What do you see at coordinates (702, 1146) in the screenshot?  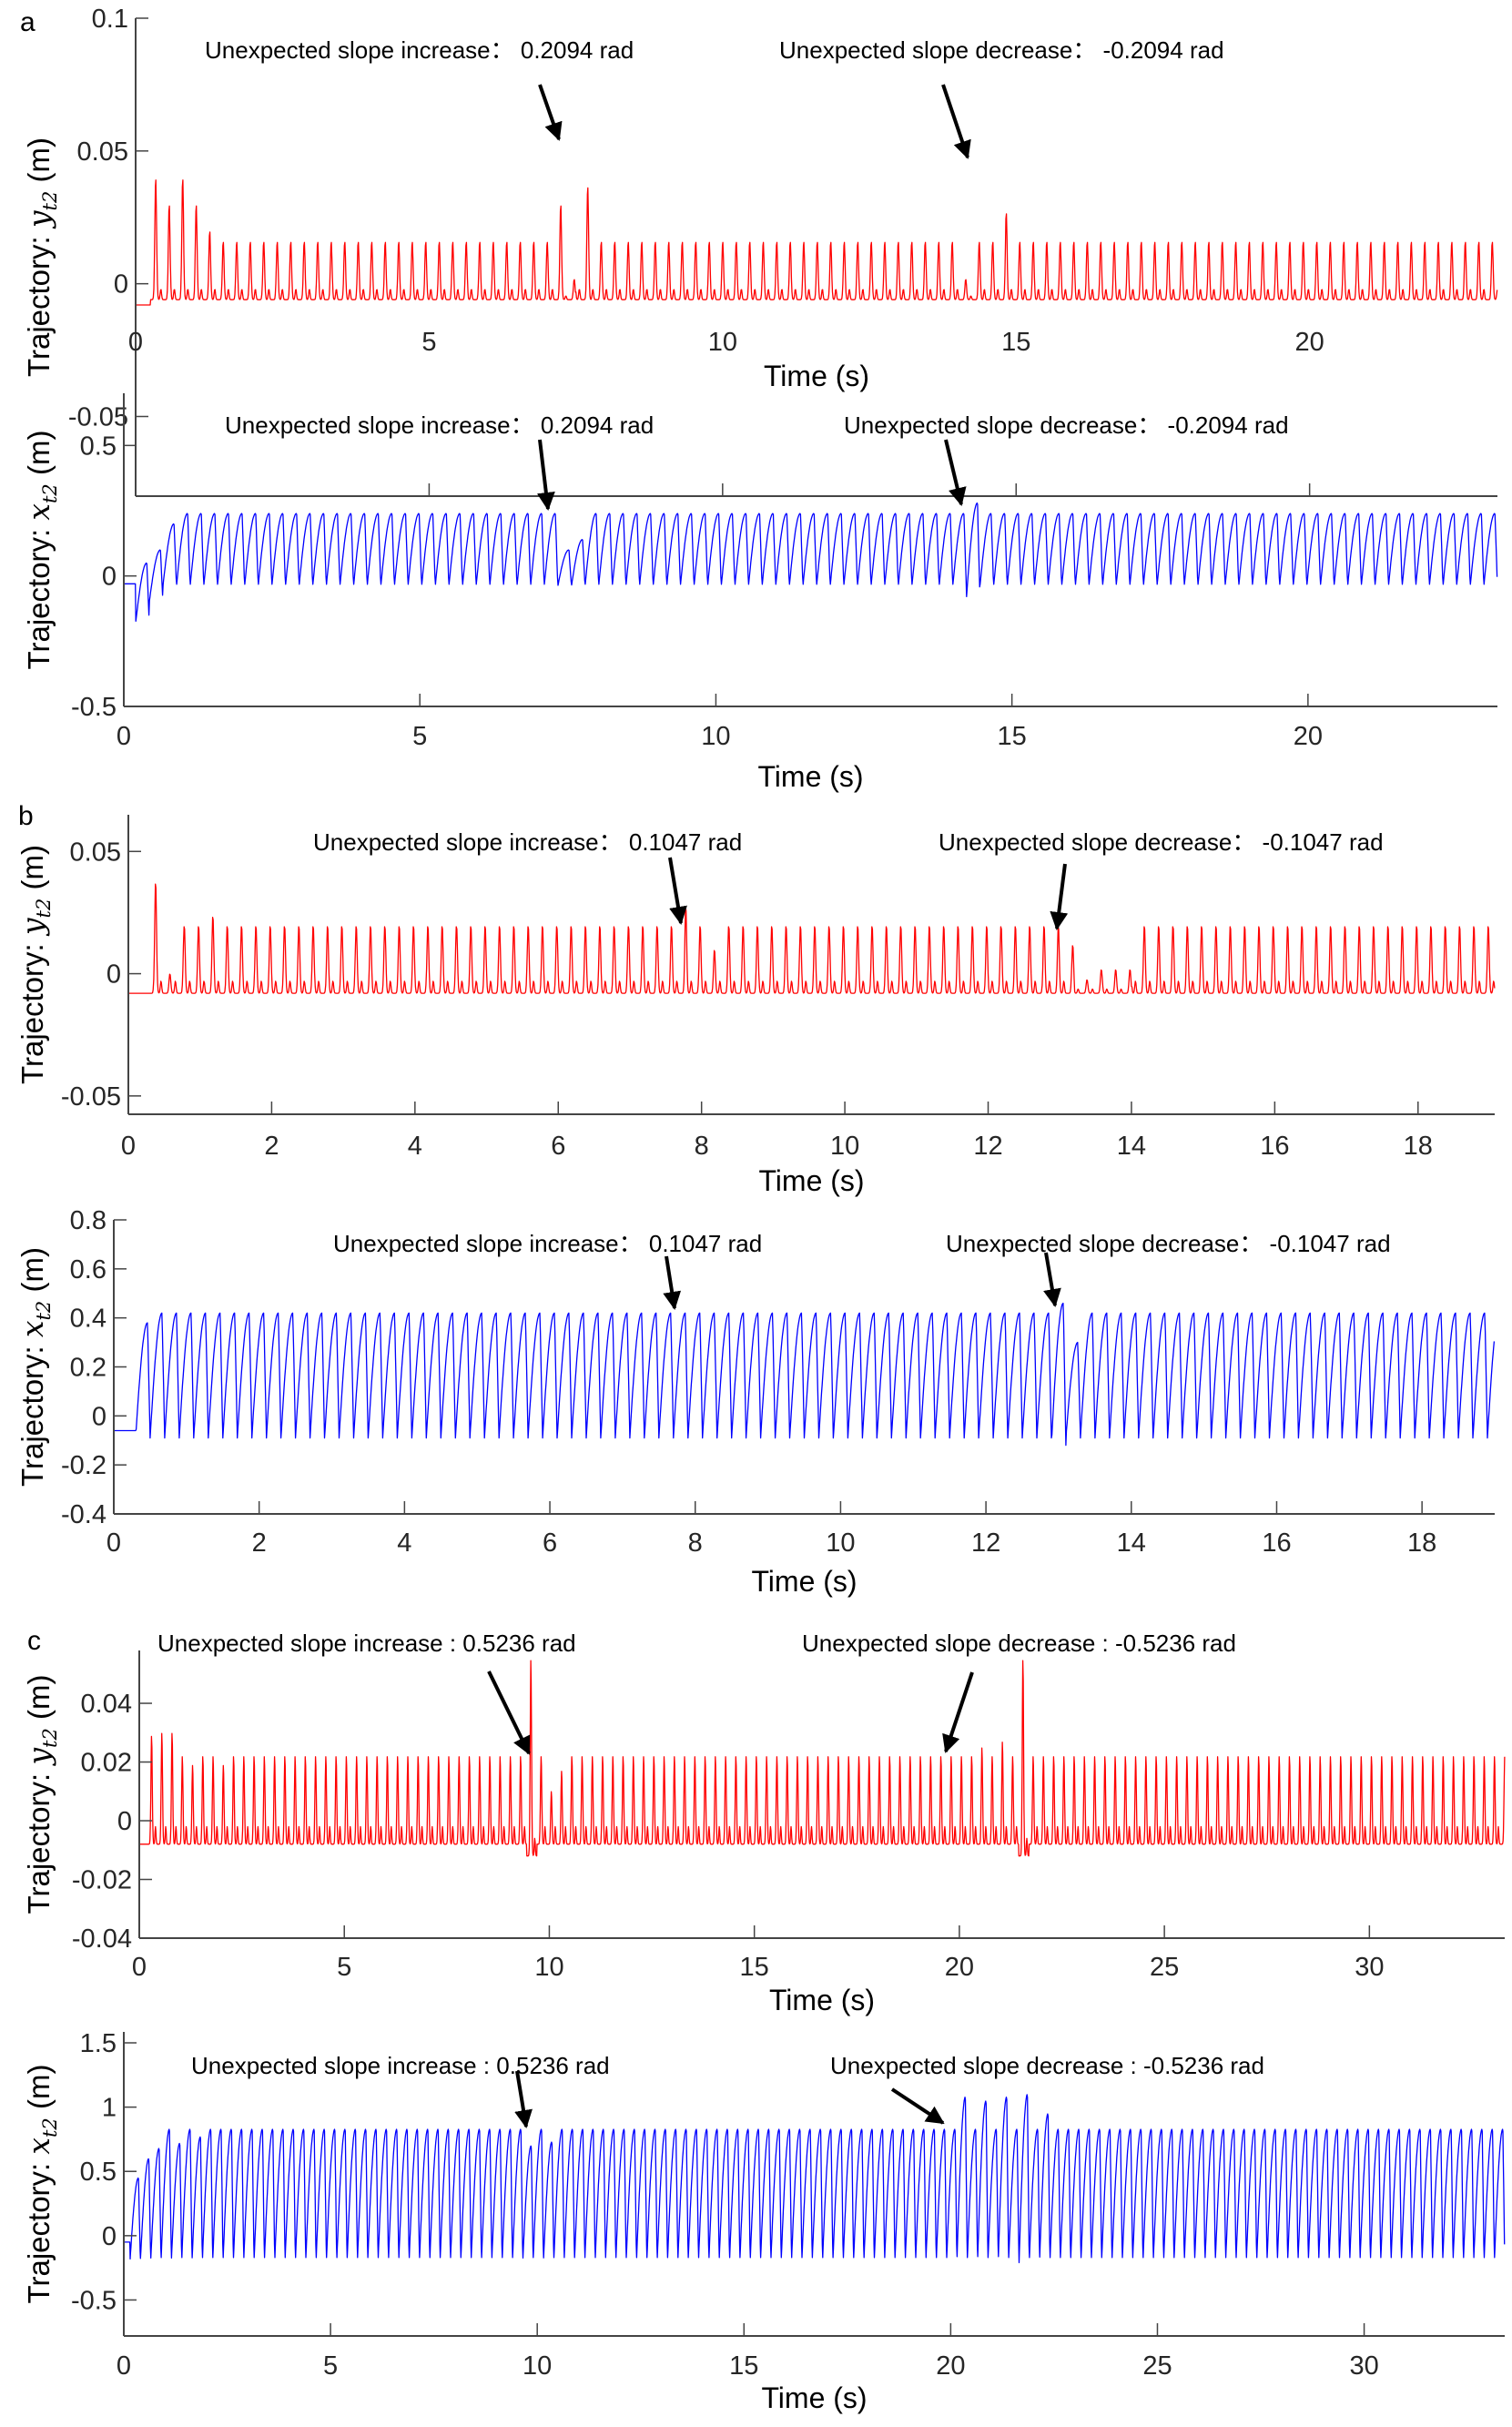 I see `x-tick-label: 8` at bounding box center [702, 1146].